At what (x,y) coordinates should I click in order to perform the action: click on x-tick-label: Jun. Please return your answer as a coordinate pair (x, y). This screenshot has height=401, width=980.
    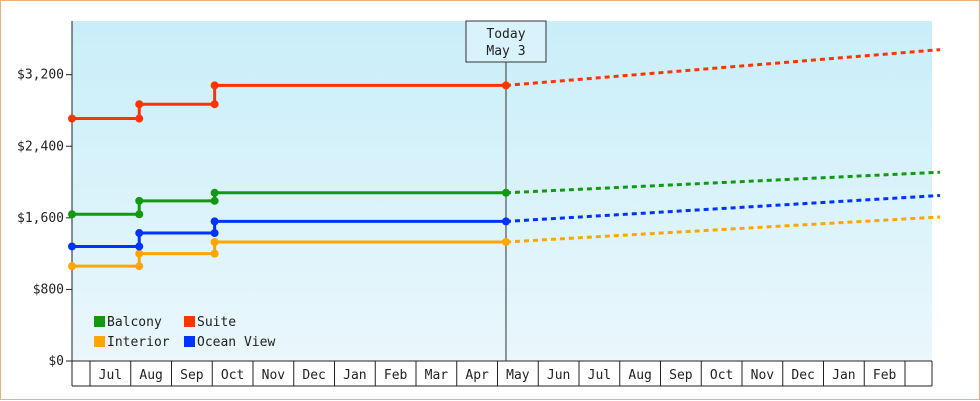
    Looking at the image, I should click on (558, 375).